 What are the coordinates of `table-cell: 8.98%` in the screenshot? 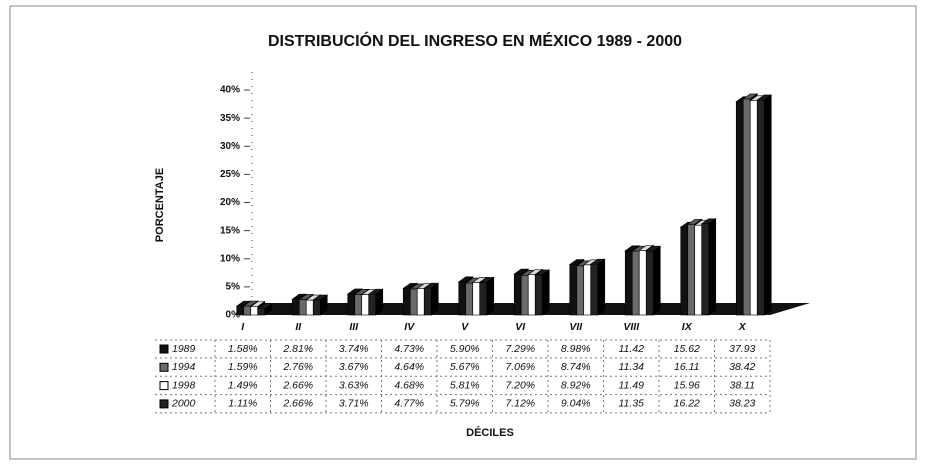 It's located at (576, 349).